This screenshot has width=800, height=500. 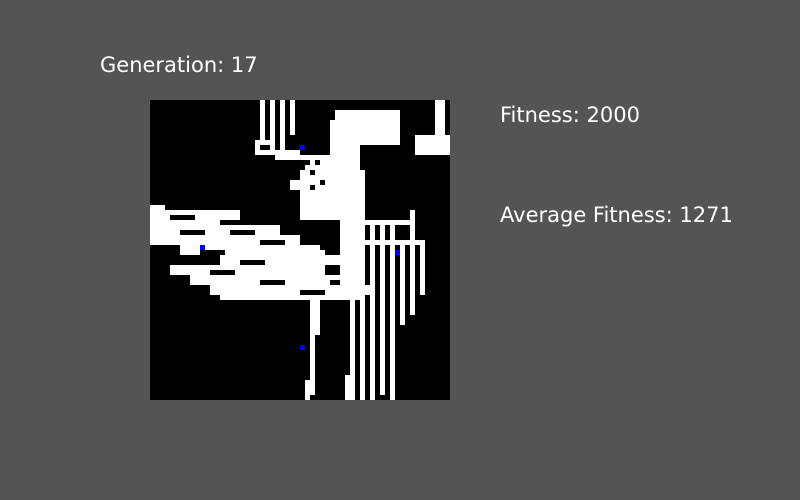 What do you see at coordinates (179, 65) in the screenshot?
I see `generation-label: Generation: 17` at bounding box center [179, 65].